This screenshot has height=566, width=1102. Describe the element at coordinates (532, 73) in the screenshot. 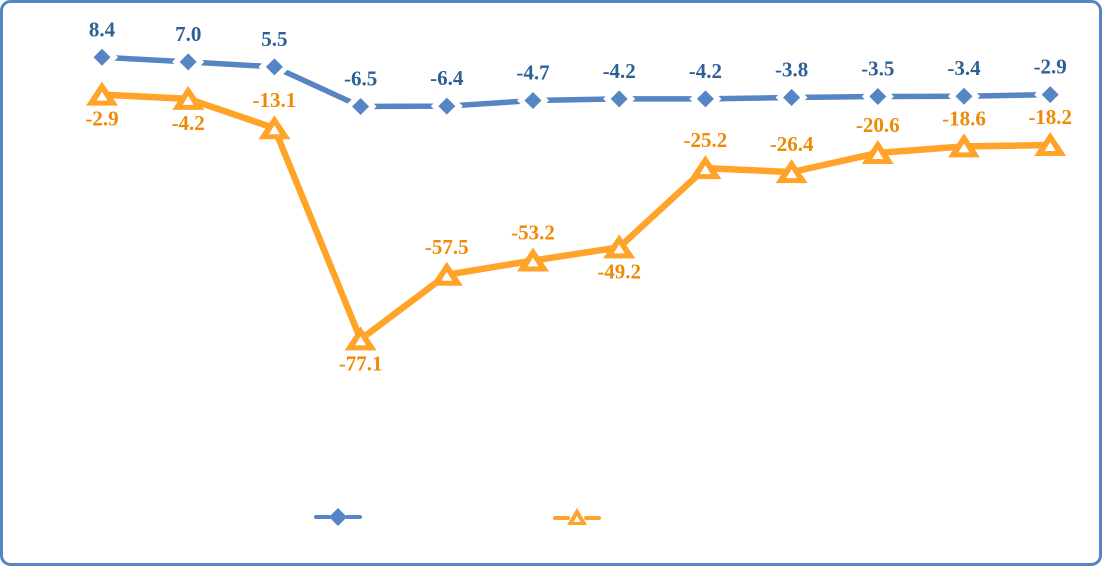

I see `blue-diamond-data-label: -4.7` at that location.